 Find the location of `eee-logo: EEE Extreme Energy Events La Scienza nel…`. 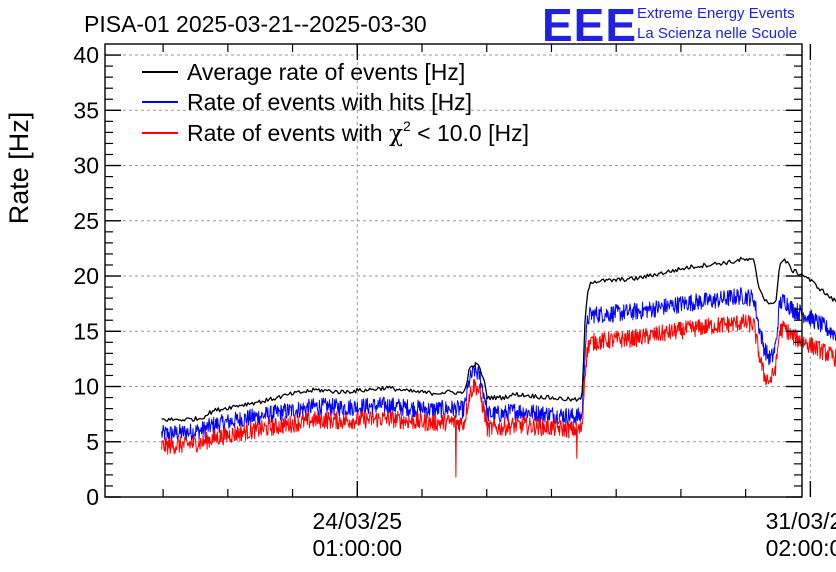

eee-logo: EEE Extreme Energy Events La Scienza nel… is located at coordinates (669, 25).